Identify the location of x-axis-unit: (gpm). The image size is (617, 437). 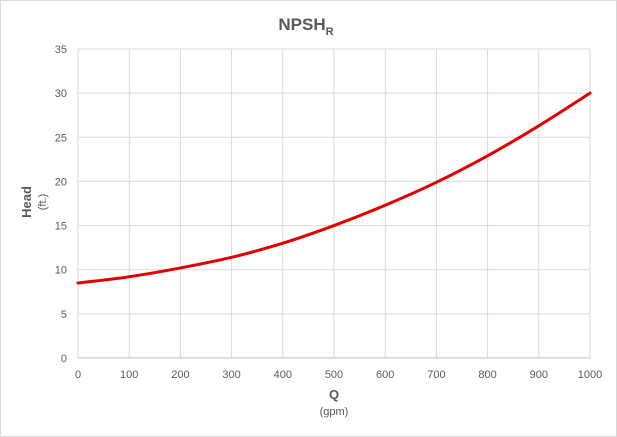
(334, 412).